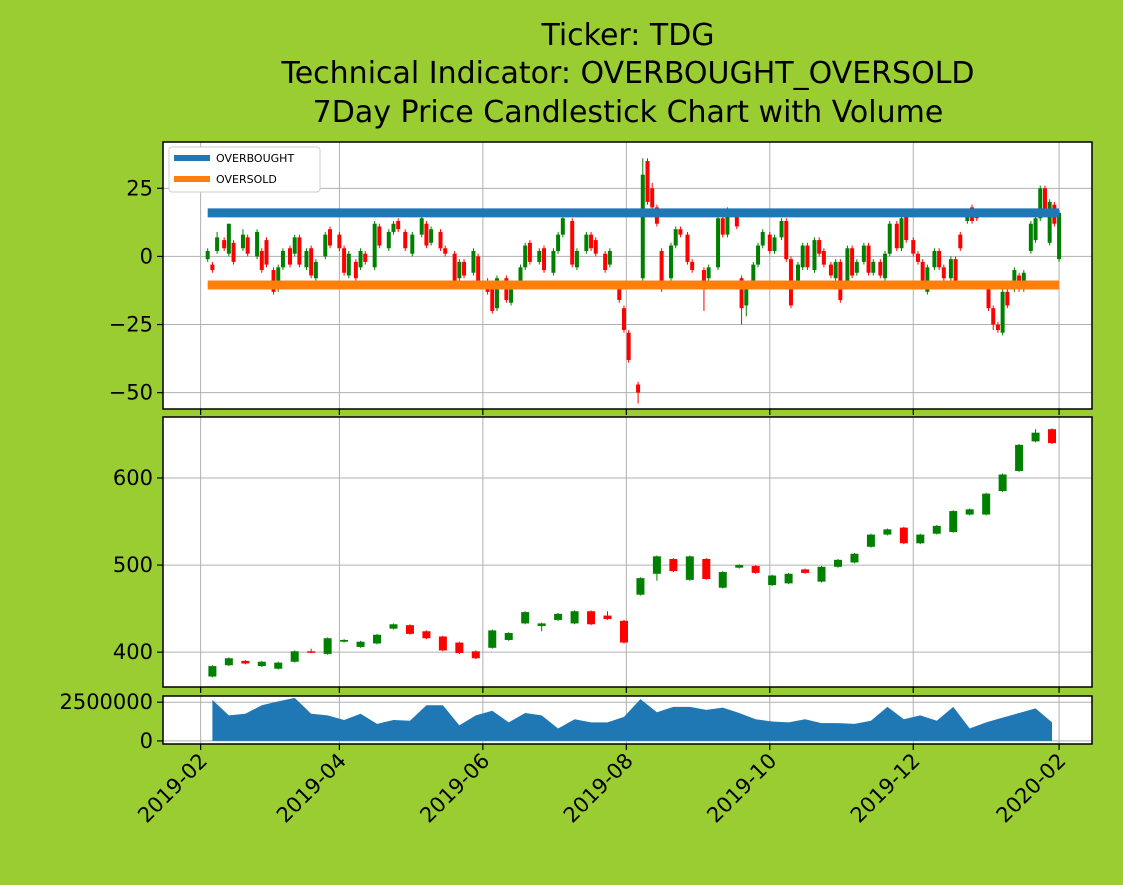 This screenshot has width=1123, height=885. I want to click on price-y-ticks: 400 500 600, so click(138, 565).